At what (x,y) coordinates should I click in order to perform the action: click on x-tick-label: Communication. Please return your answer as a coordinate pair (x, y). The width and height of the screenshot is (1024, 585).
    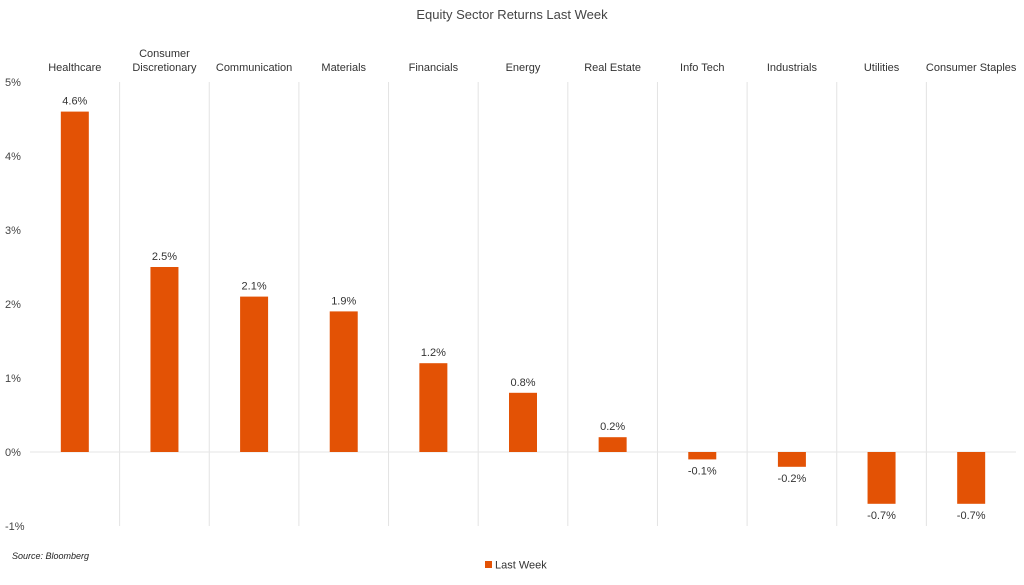
    Looking at the image, I should click on (254, 68).